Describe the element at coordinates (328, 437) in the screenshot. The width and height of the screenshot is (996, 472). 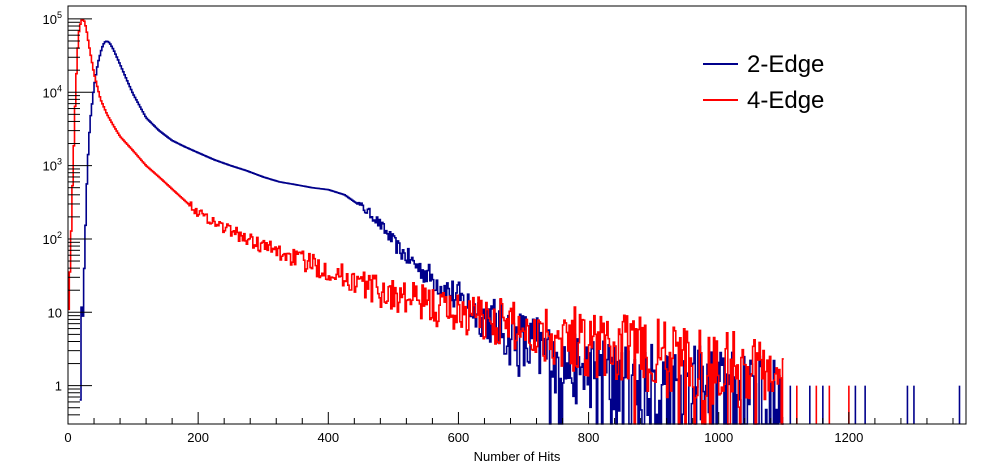
I see `x-tick-label: 400` at that location.